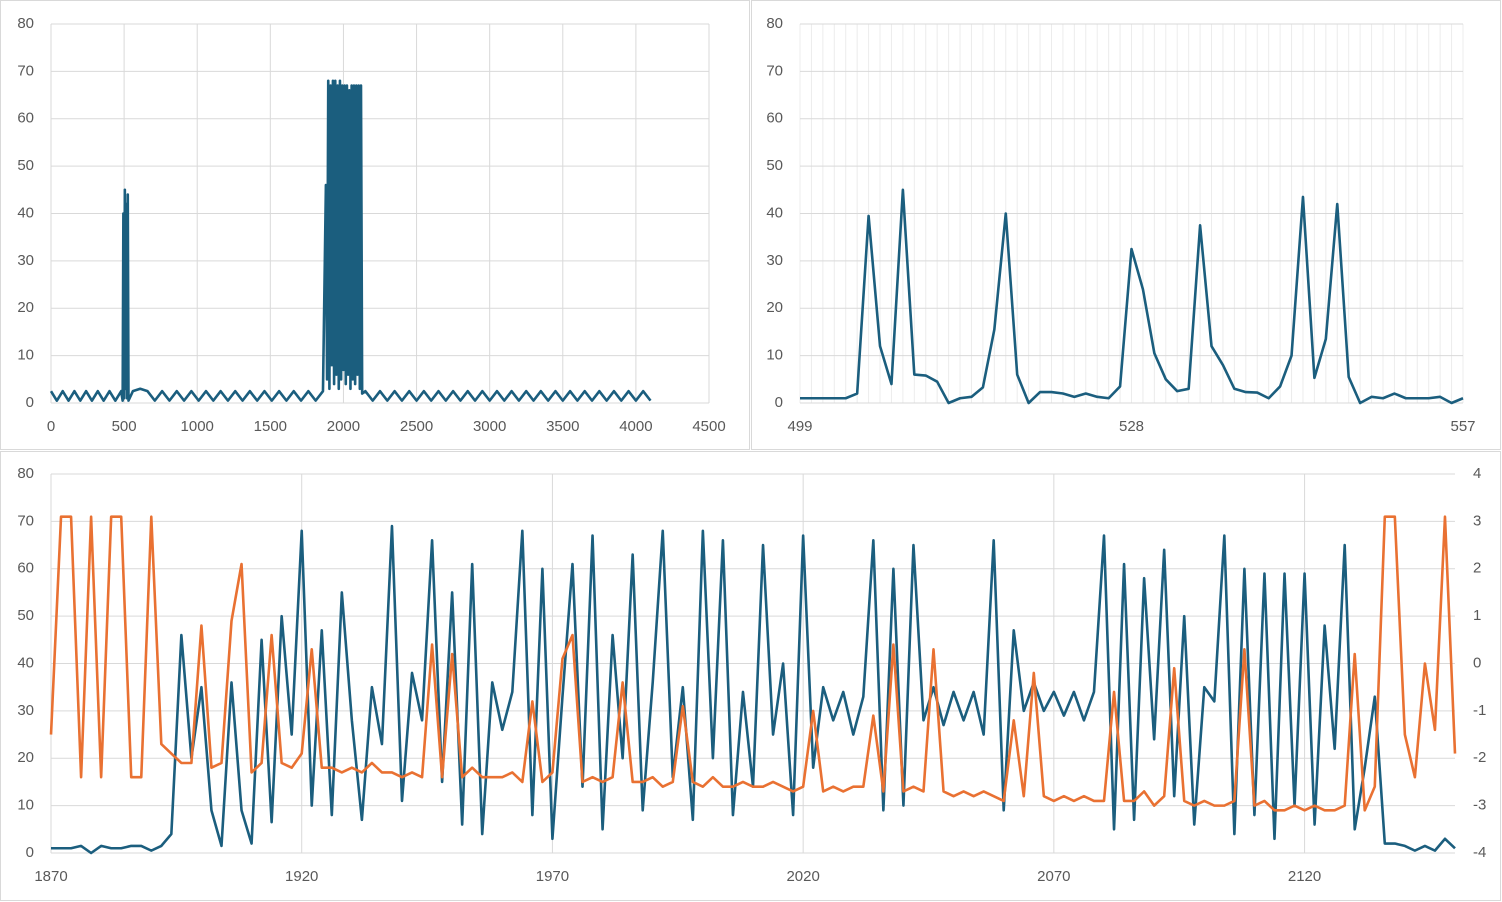 The width and height of the screenshot is (1502, 902). I want to click on y2-tick-label: 0, so click(1477, 662).